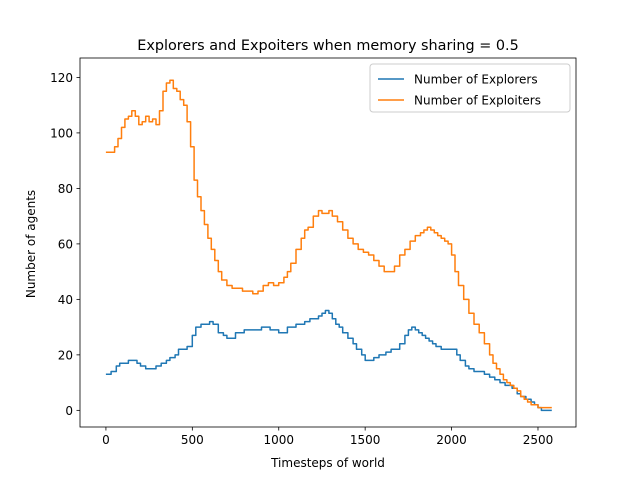  Describe the element at coordinates (365, 440) in the screenshot. I see `x-tick-label: 1500` at that location.